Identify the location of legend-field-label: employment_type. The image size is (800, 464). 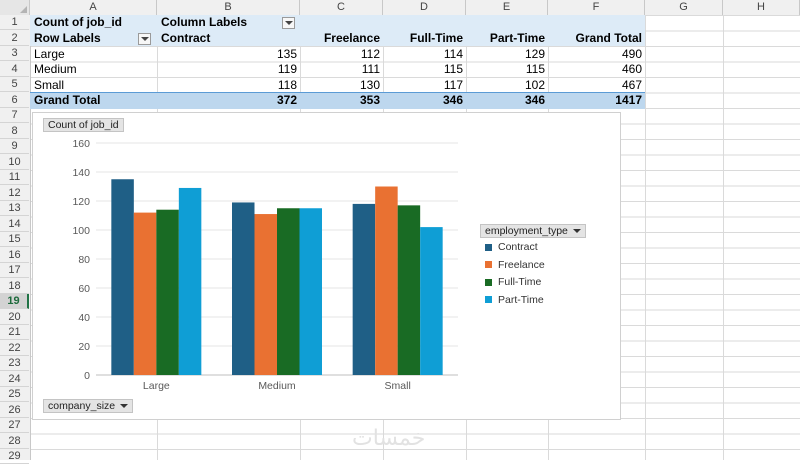
(526, 231).